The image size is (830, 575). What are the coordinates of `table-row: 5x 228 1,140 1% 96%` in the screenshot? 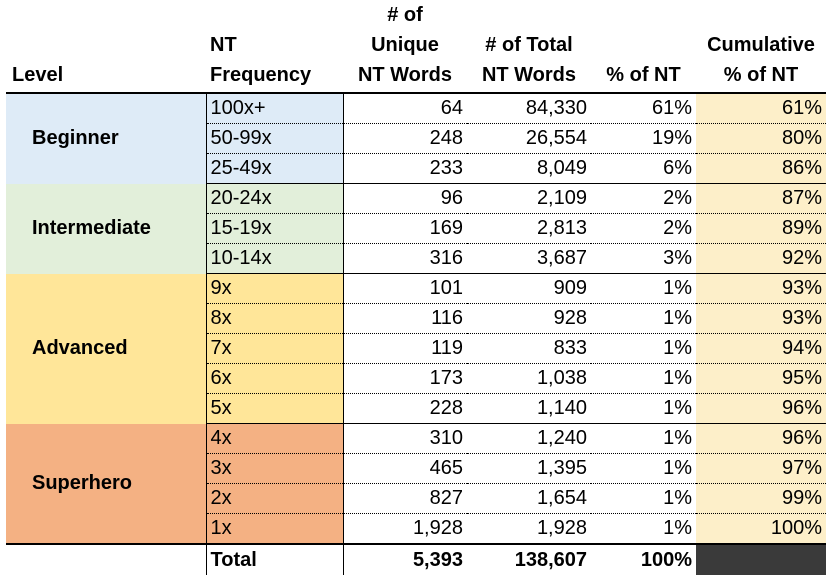 It's located at (416, 408).